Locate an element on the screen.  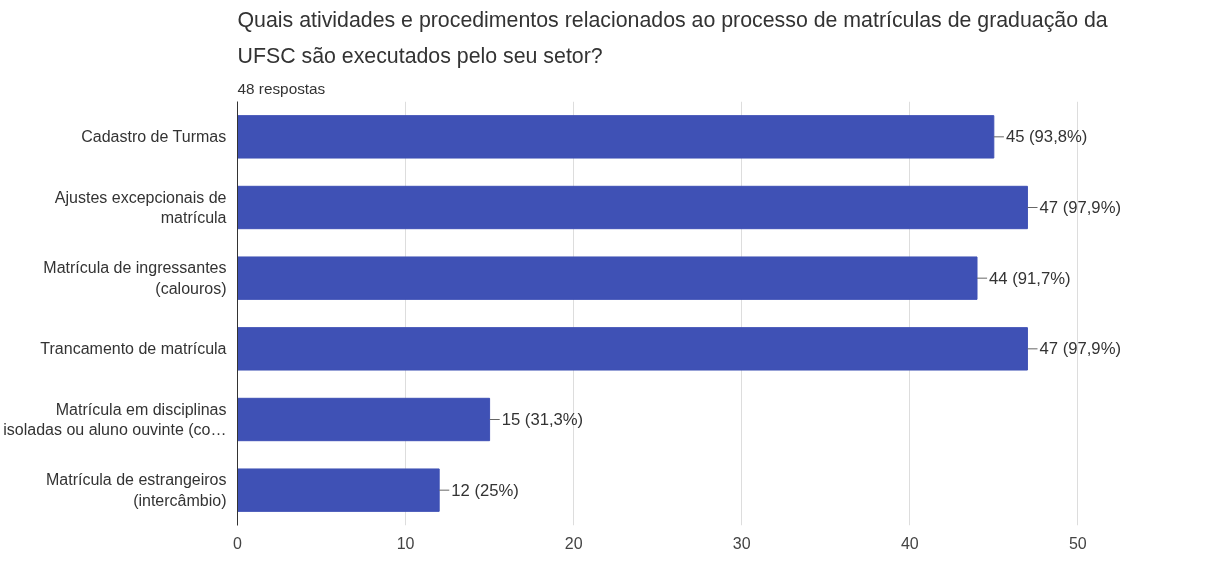
y-tick-label: Cadastro de Turmas is located at coordinates (154, 137).